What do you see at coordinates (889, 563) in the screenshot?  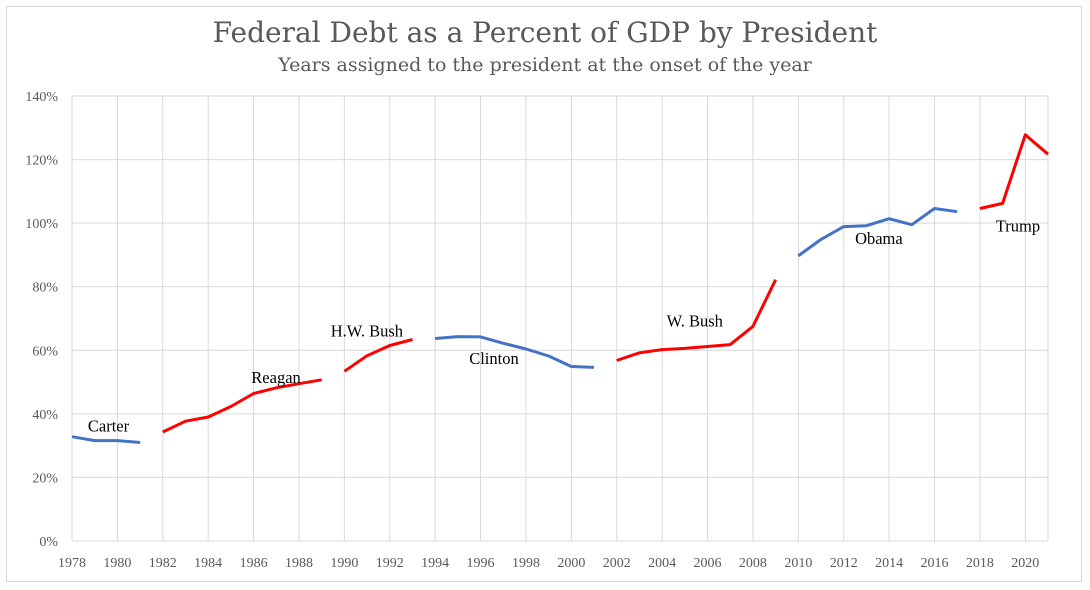 I see `x-tick-label: 2014` at bounding box center [889, 563].